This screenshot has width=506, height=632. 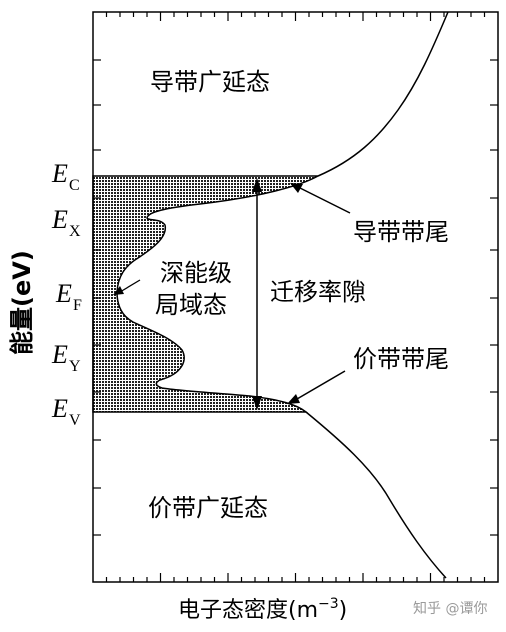 I want to click on conduction-tail-label: 导带带尾, so click(x=401, y=232).